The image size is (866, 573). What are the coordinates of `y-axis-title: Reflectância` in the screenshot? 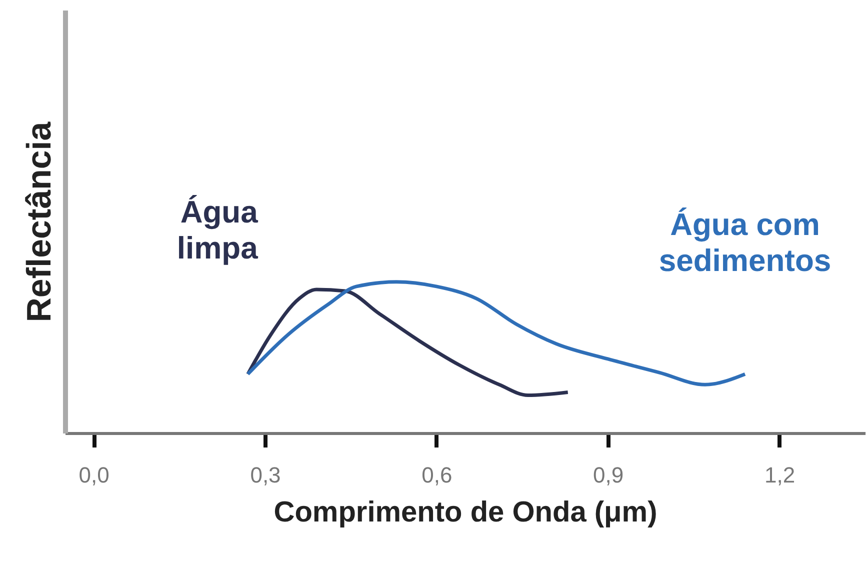 It's located at (39, 221).